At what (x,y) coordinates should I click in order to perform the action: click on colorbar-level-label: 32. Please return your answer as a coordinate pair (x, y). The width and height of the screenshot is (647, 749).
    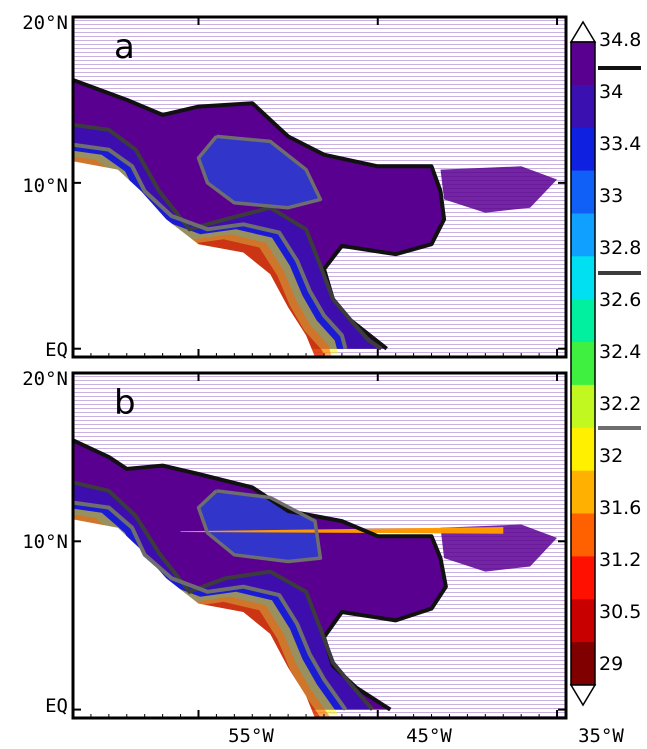
    Looking at the image, I should click on (611, 456).